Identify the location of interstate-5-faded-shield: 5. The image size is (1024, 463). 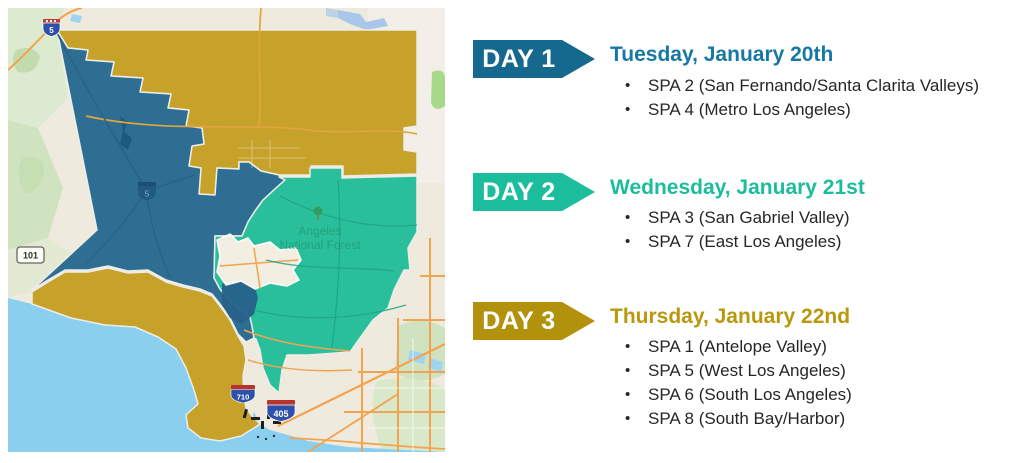
(147, 191).